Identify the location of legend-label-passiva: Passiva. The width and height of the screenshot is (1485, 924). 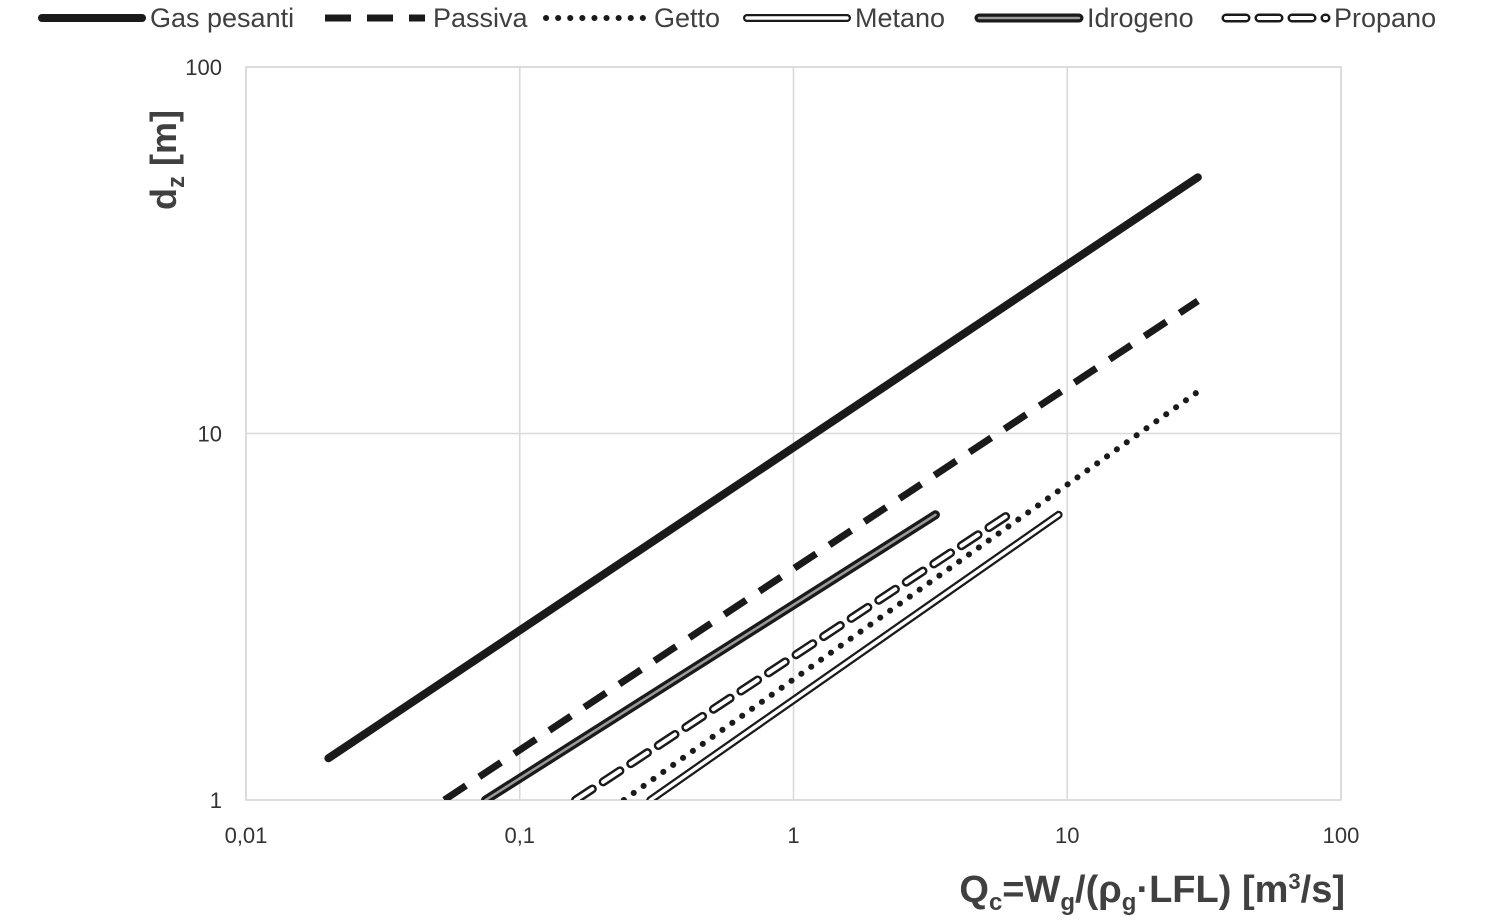
(481, 18).